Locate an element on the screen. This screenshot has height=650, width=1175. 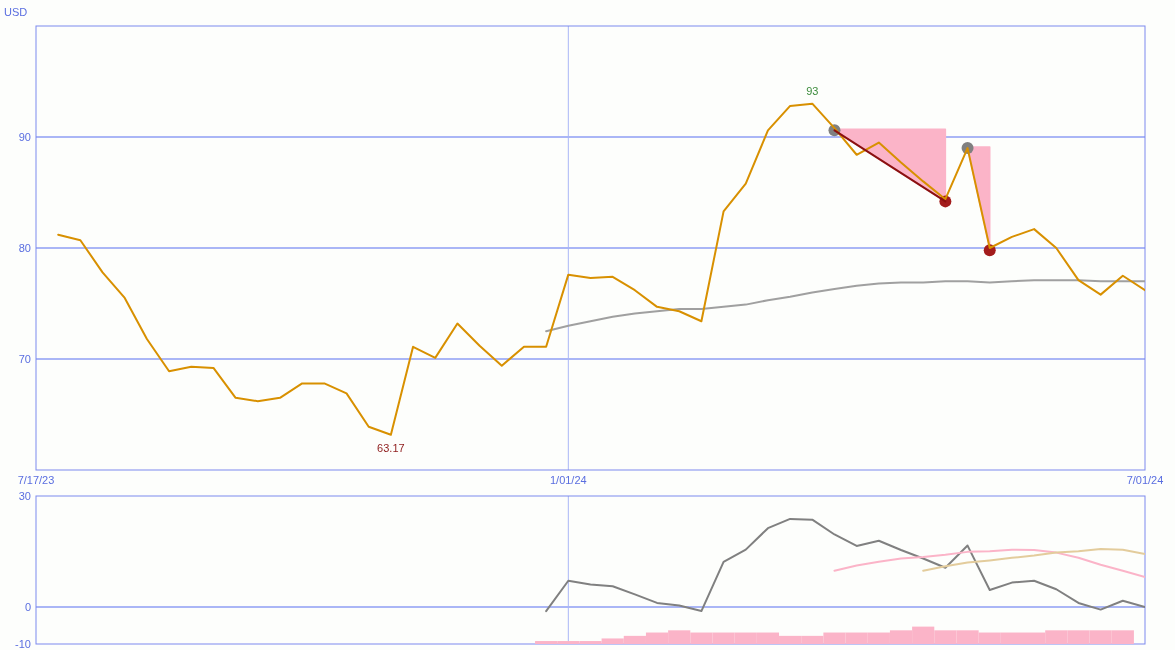
y-tick-label: 0 is located at coordinates (27, 607).